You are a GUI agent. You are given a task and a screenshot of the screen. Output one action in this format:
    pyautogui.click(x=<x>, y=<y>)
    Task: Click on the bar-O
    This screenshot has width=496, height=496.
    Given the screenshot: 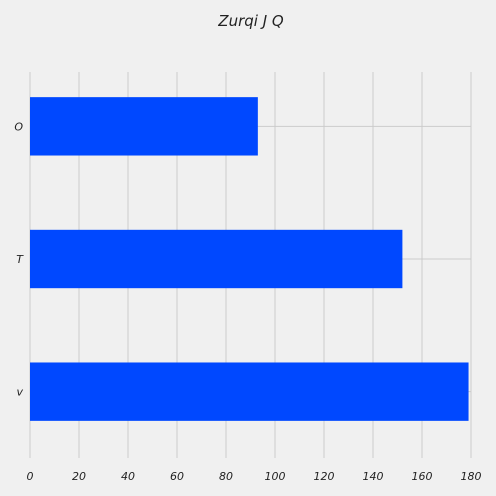 What is the action you would take?
    pyautogui.click(x=144, y=126)
    